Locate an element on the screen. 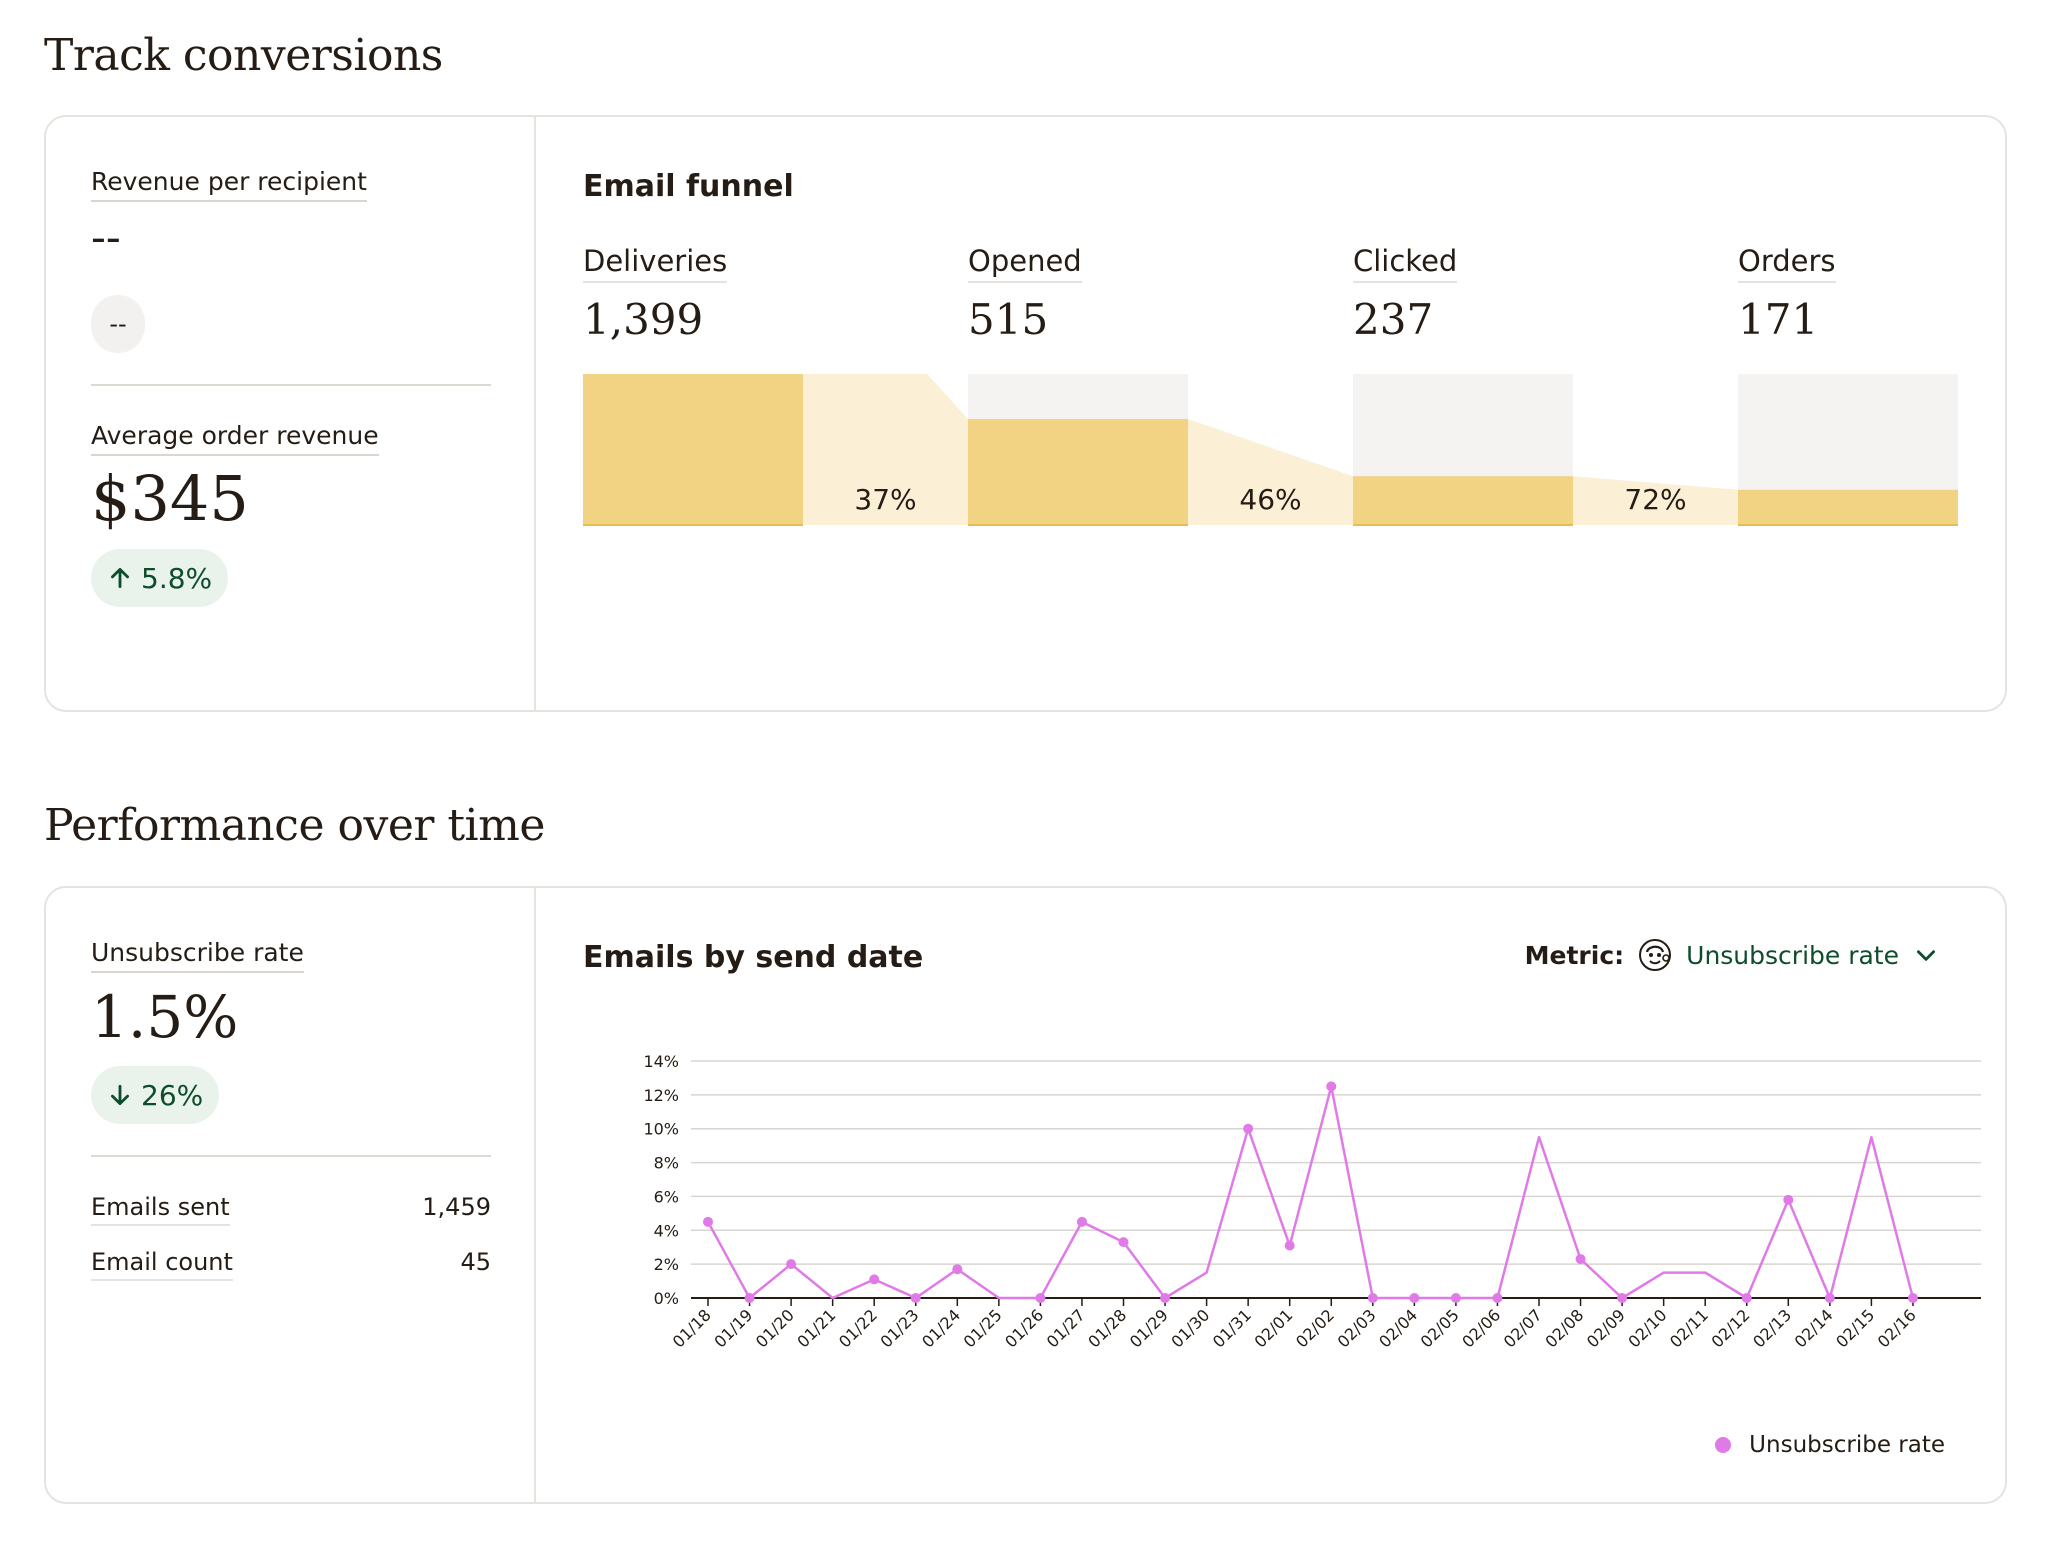 The image size is (2048, 1543). stat-emails-sent: Emails sent 1,459 is located at coordinates (291, 1209).